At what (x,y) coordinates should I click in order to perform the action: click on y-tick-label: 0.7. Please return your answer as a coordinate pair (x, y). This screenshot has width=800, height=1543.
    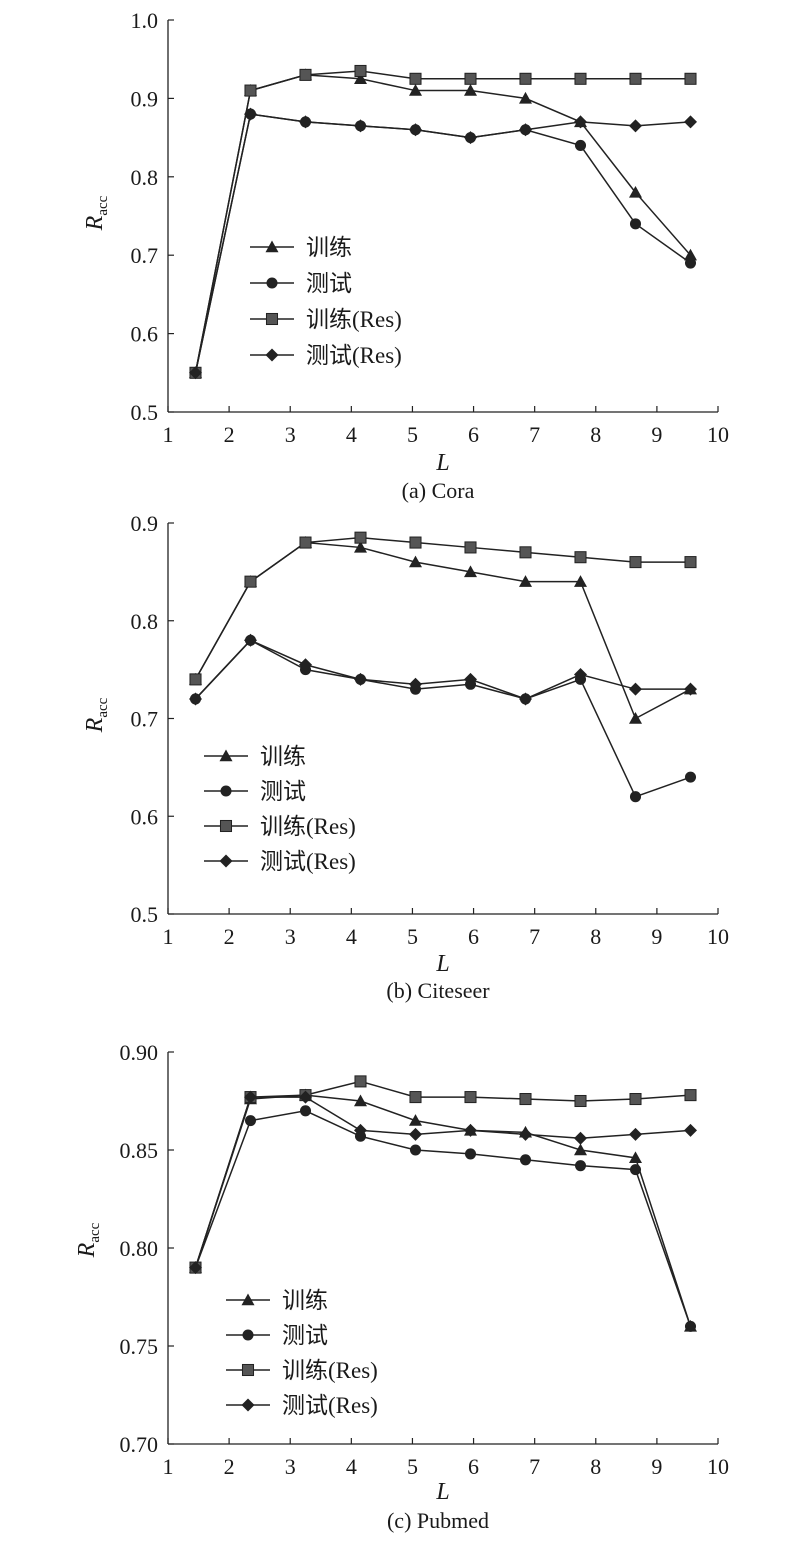
    Looking at the image, I should click on (145, 719).